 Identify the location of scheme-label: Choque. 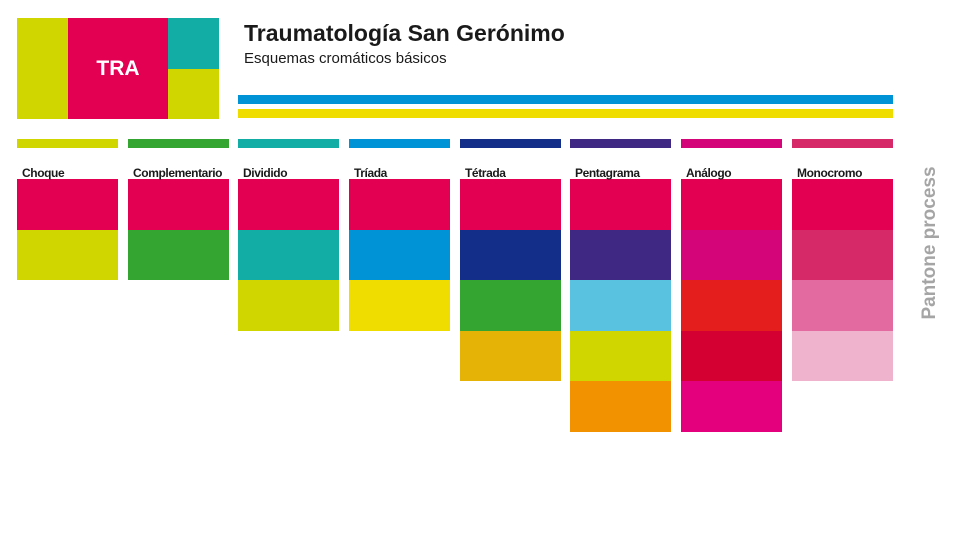
(43, 173).